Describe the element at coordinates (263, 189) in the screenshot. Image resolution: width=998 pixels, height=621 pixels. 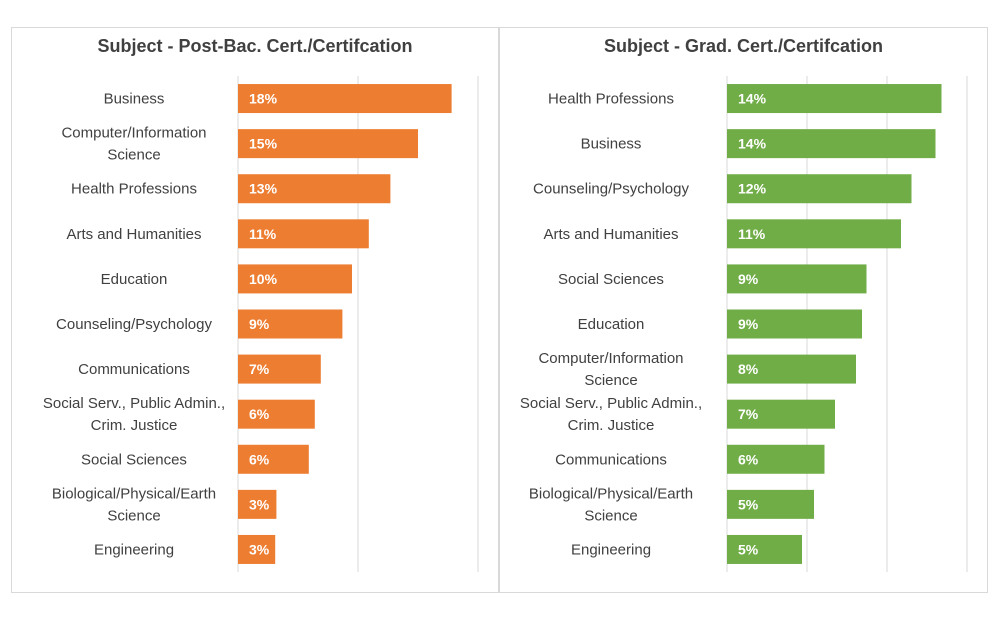
I see `data-label: 13%` at that location.